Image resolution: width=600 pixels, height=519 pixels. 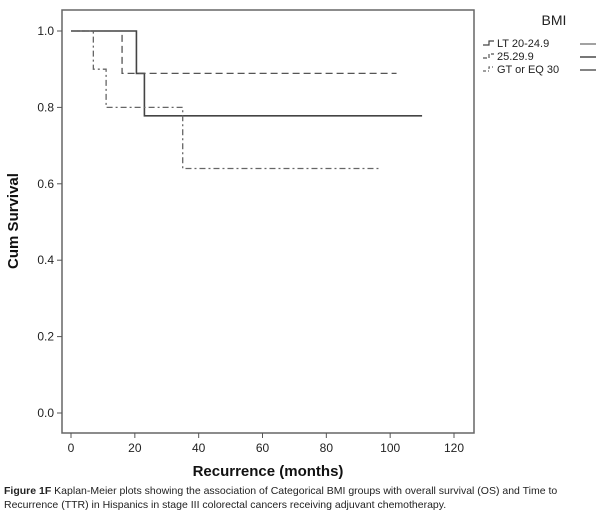 I want to click on y-tick-label: 0.2, so click(x=45, y=337).